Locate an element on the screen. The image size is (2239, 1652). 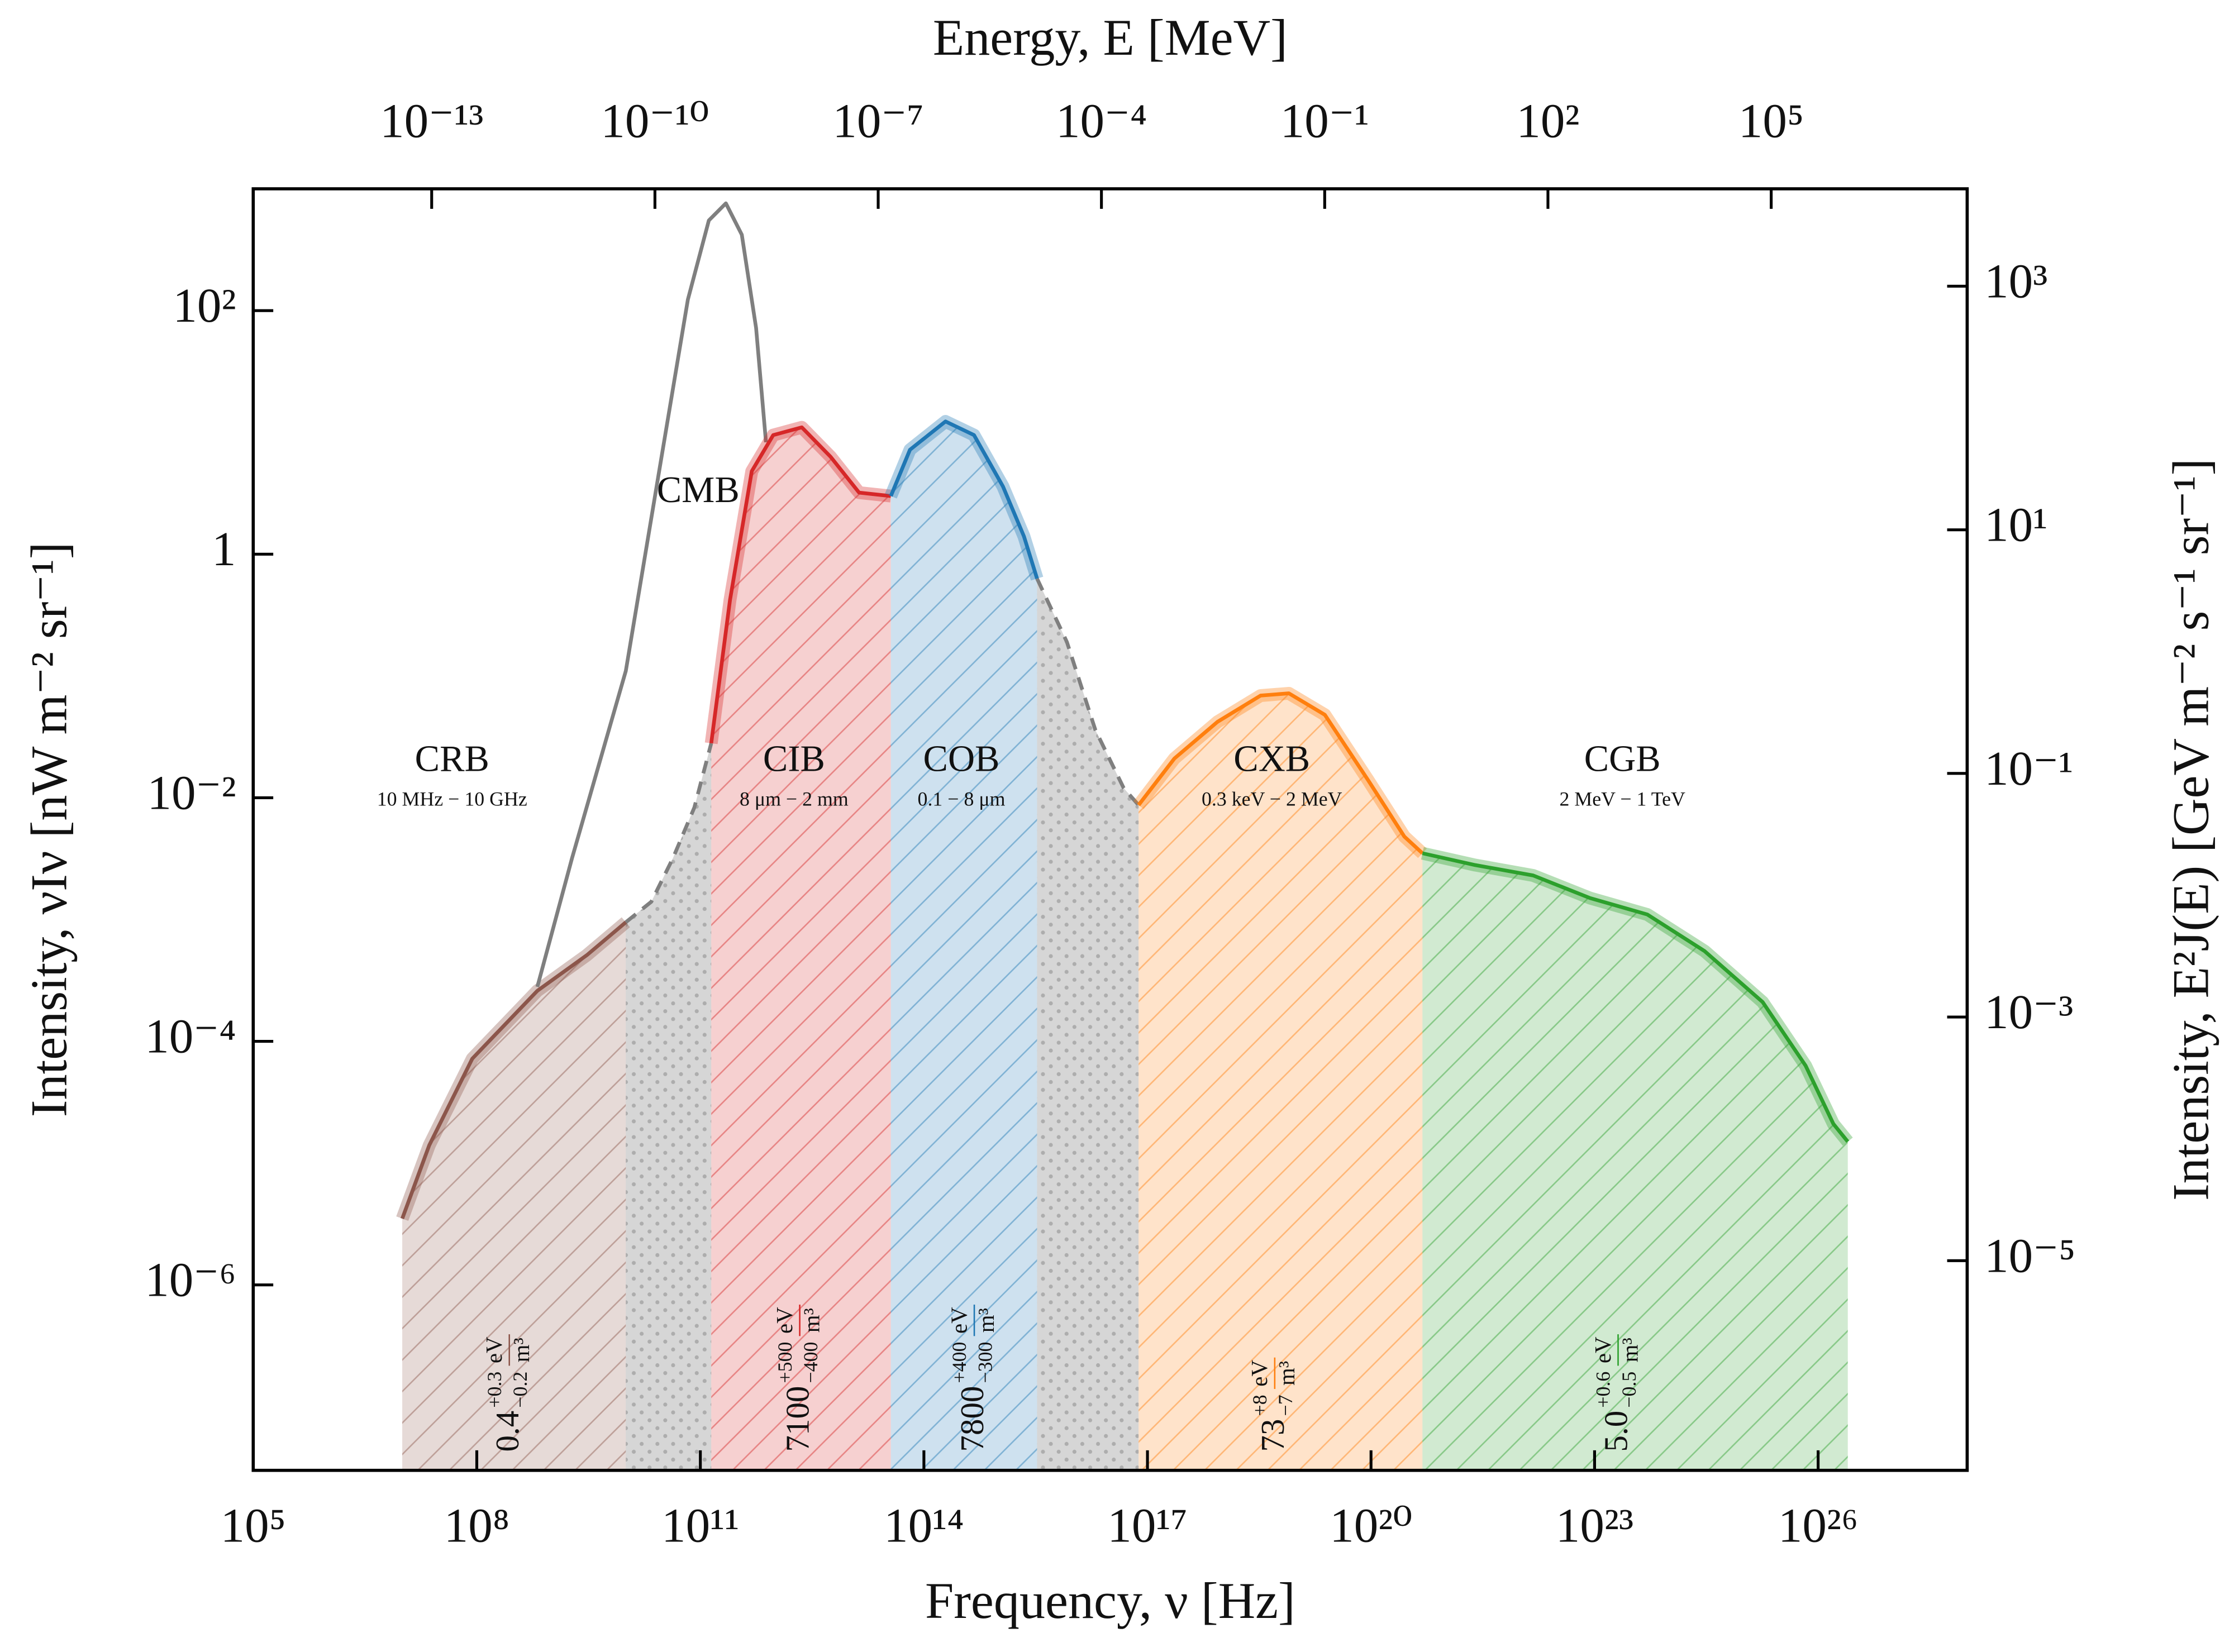
density-value: 7100 is located at coordinates (798, 1419).